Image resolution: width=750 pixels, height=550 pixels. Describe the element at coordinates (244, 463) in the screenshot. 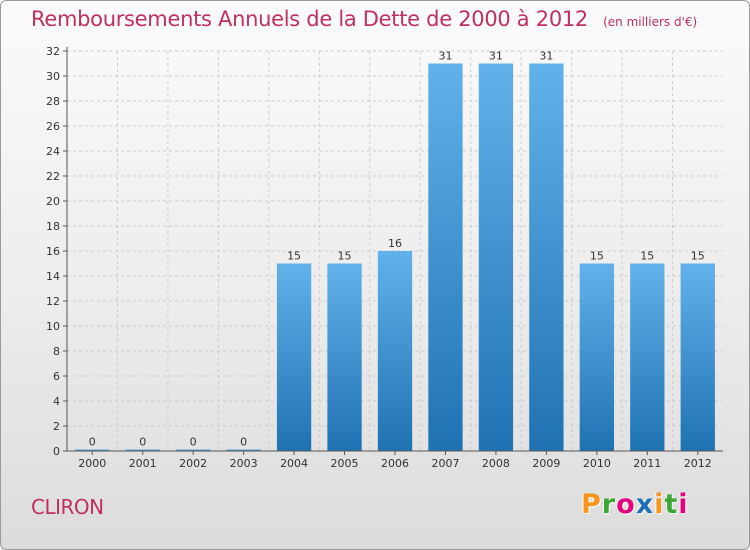

I see `x-tick-label-2003: 2003` at that location.